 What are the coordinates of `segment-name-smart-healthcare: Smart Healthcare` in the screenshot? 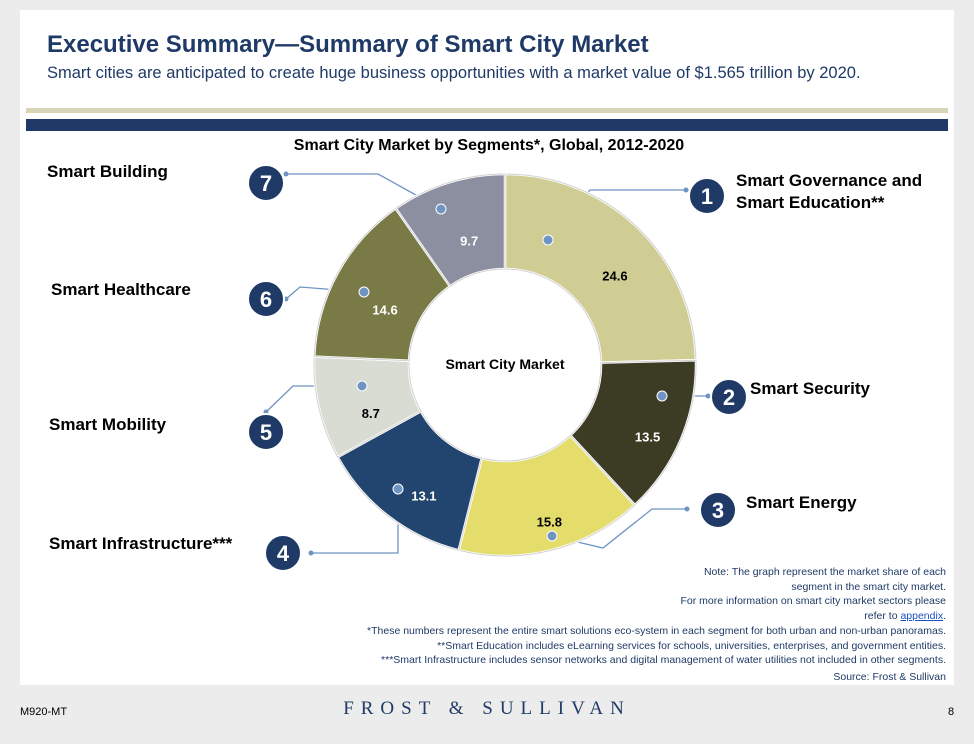 It's located at (121, 289).